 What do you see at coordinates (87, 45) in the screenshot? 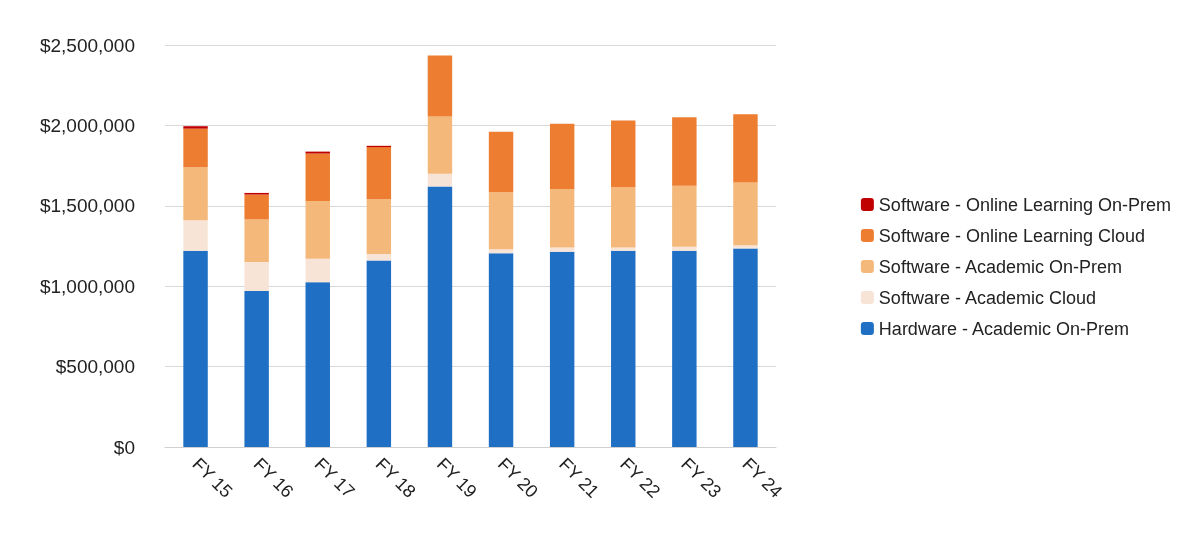
I see `y-tick-label: $2,500,000` at bounding box center [87, 45].